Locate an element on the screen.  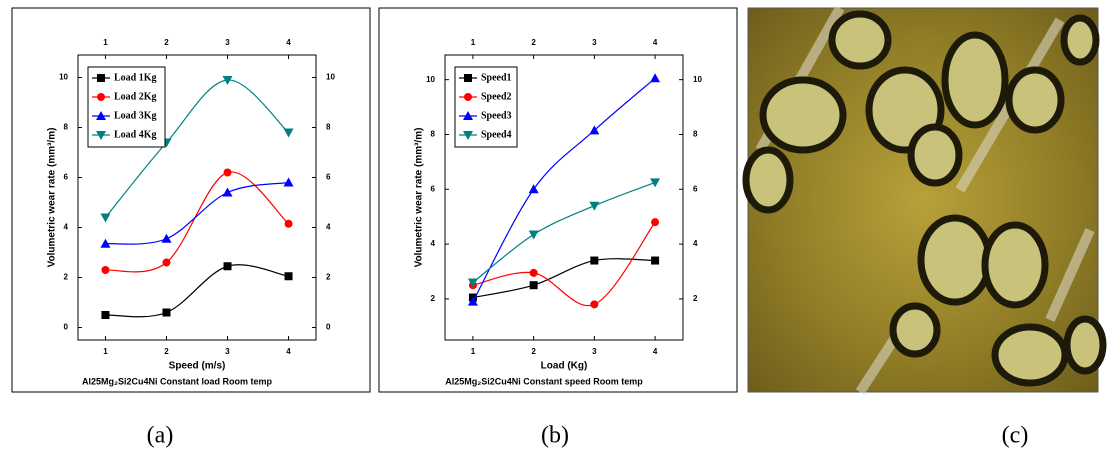
legend-label: Speed3 is located at coordinates (496, 115).